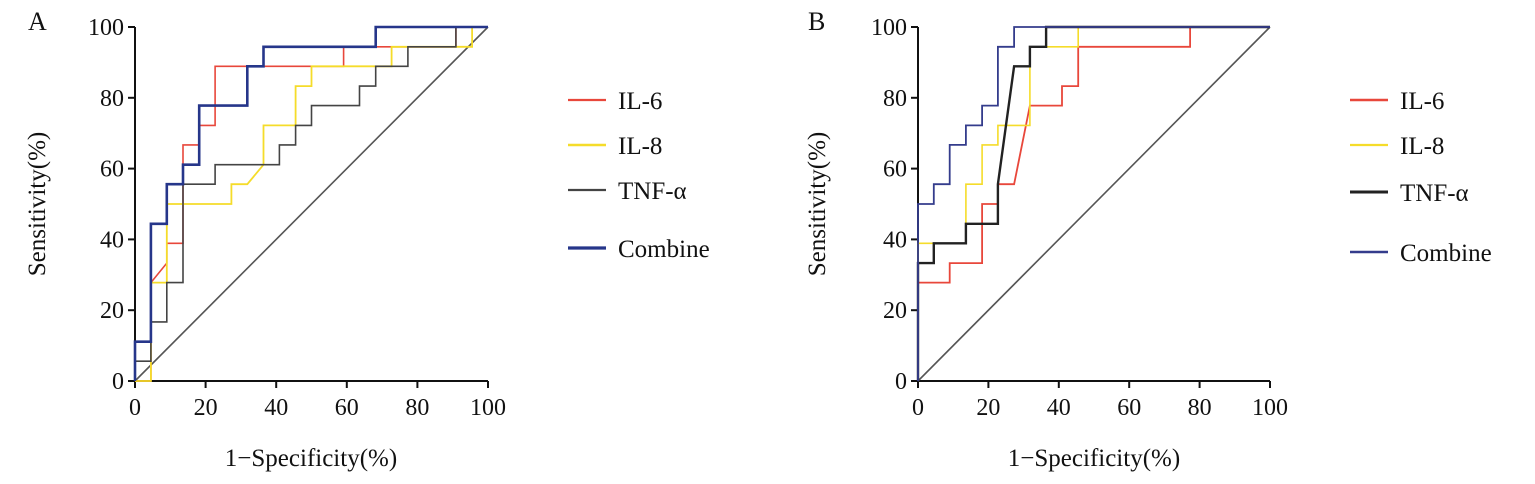  I want to click on panel-label: B, so click(816, 21).